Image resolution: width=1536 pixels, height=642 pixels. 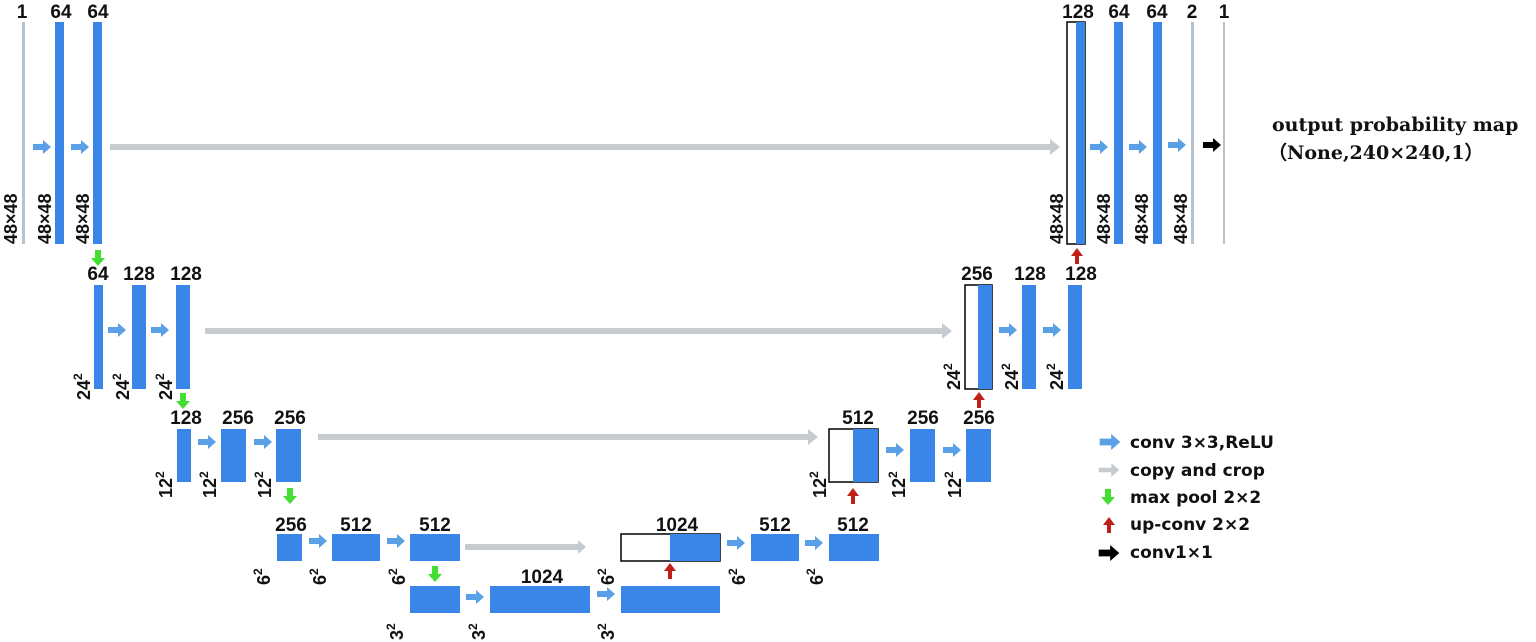 I want to click on r4-upconv-map, so click(x=695, y=547).